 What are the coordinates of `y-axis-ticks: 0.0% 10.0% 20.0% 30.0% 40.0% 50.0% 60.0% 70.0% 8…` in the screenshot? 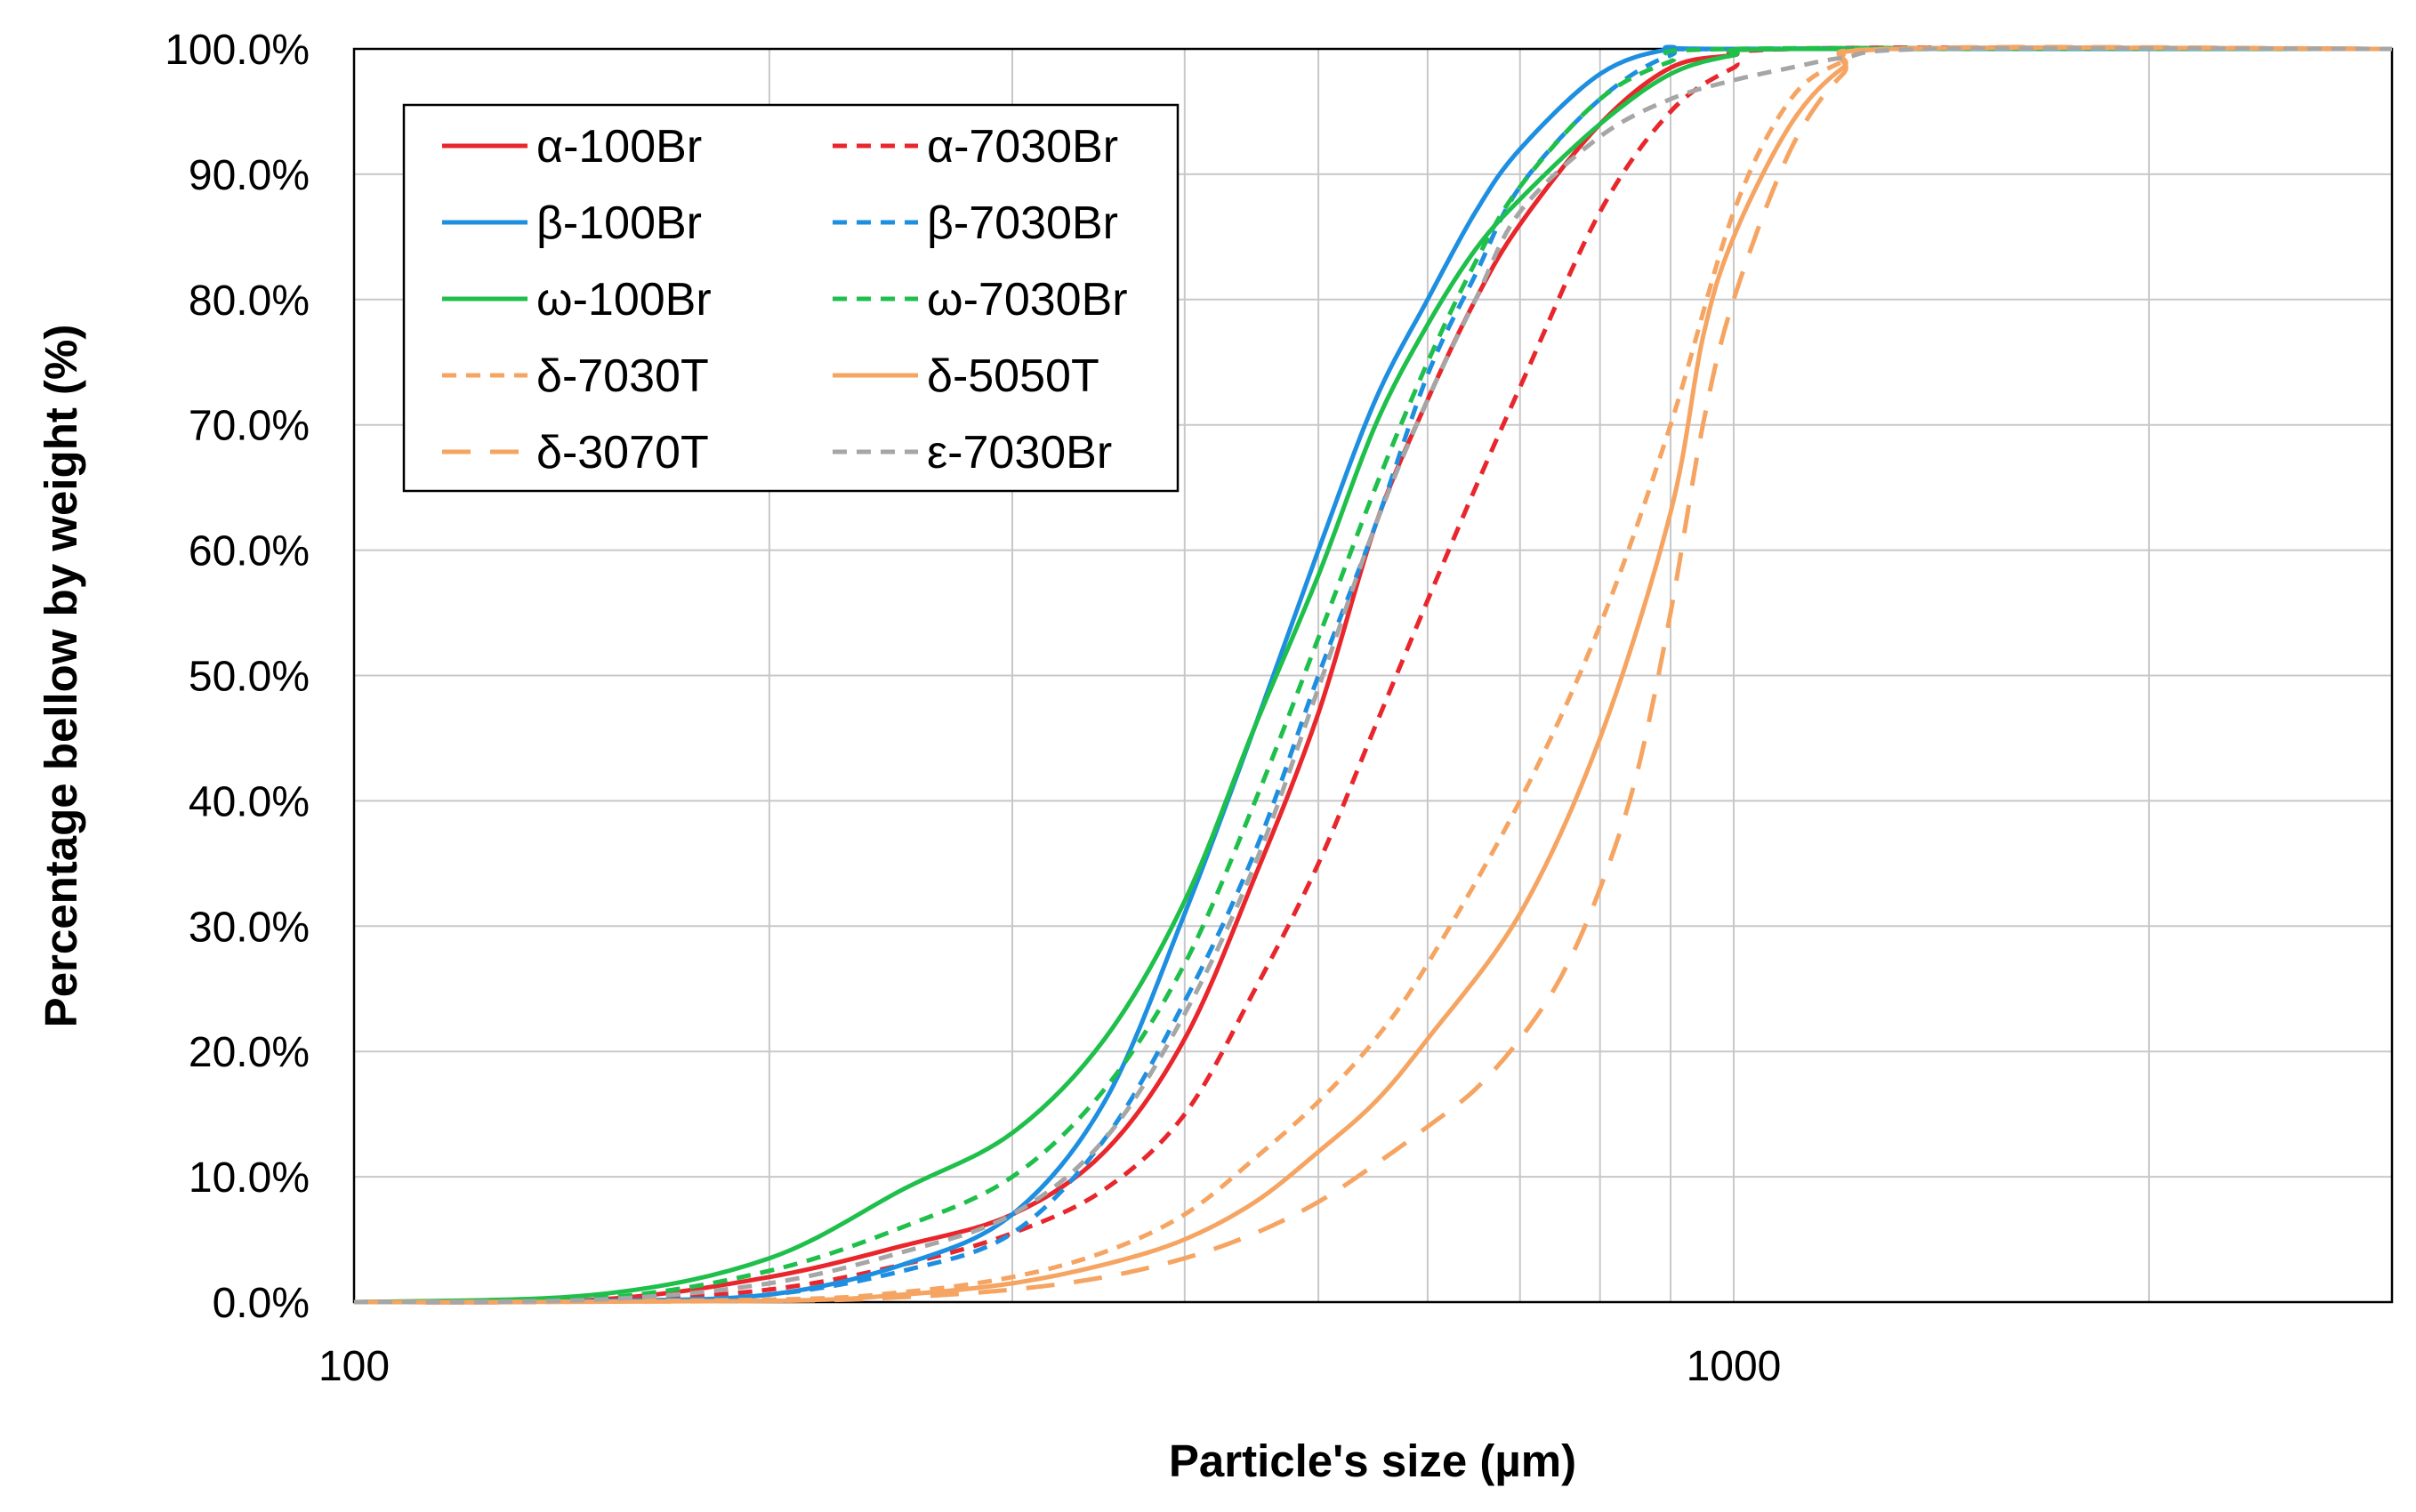 It's located at (237, 677).